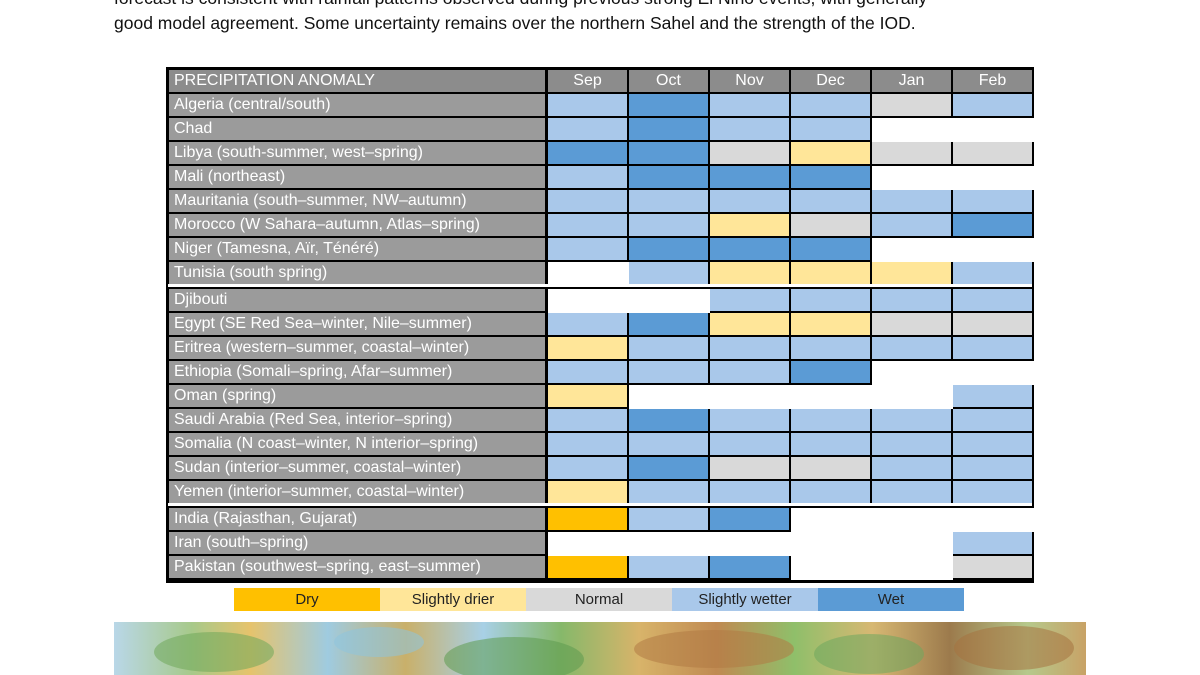  What do you see at coordinates (357, 177) in the screenshot?
I see `row-label: Mali (northeast)` at bounding box center [357, 177].